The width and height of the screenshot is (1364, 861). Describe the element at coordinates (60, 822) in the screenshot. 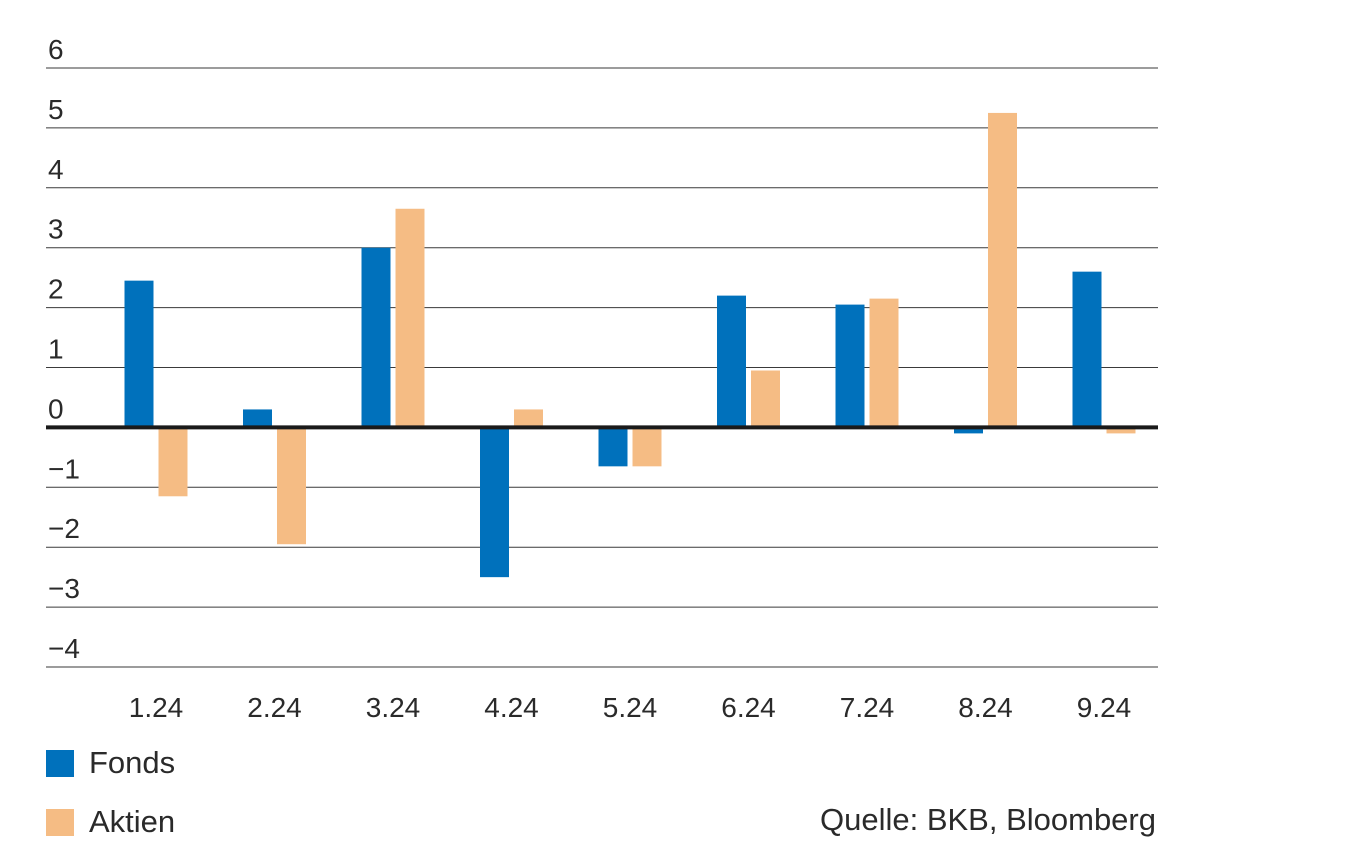

I see `legend-swatch-aktien` at that location.